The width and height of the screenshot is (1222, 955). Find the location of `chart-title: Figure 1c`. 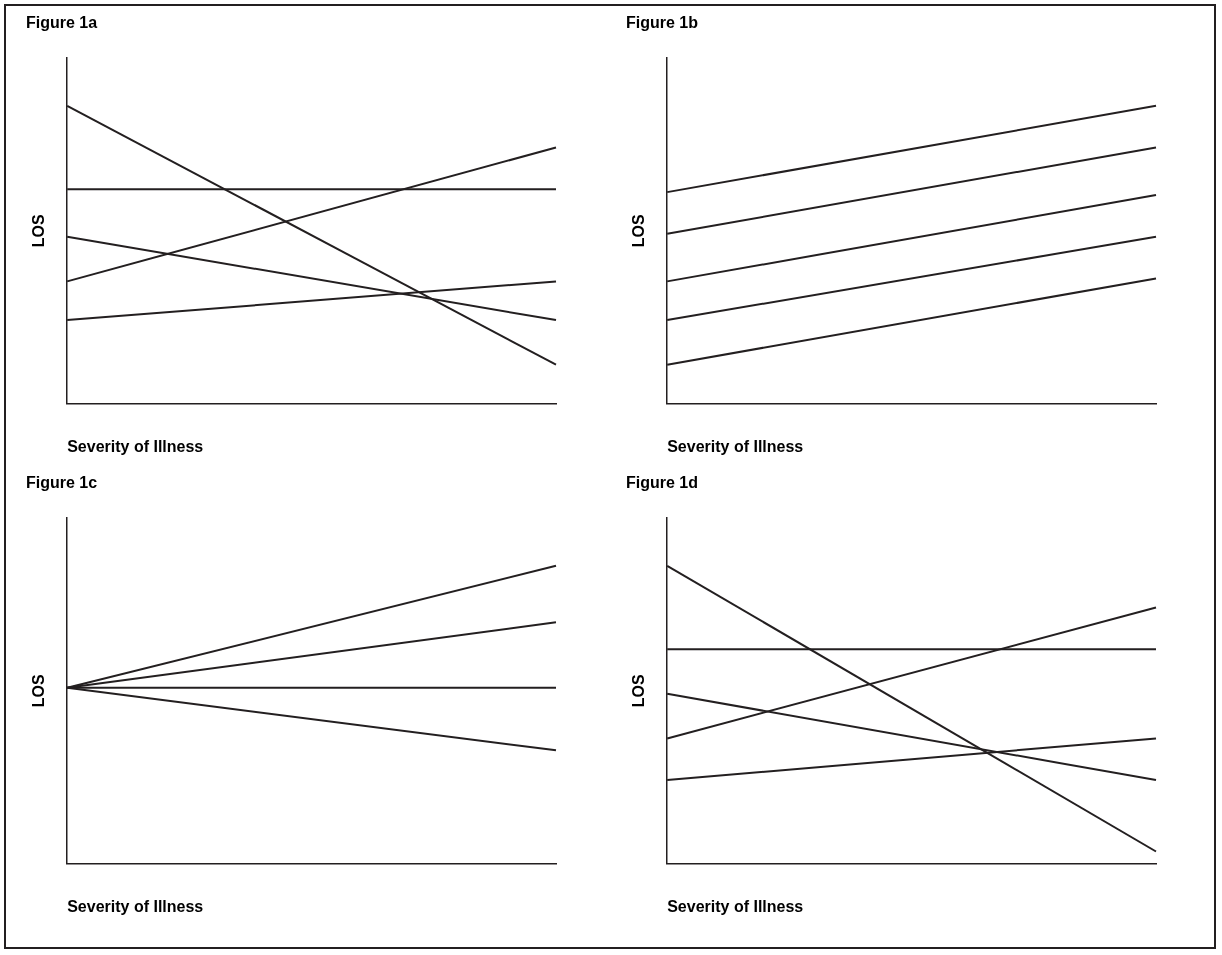

chart-title: Figure 1c is located at coordinates (62, 483).